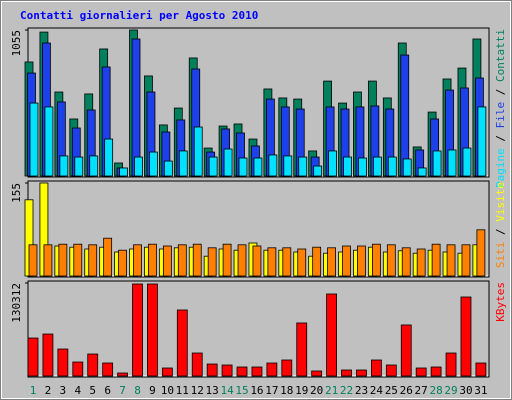 Image resolution: width=512 pixels, height=400 pixels. Describe the element at coordinates (500, 55) in the screenshot. I see `legend-entry: Contatti` at that location.